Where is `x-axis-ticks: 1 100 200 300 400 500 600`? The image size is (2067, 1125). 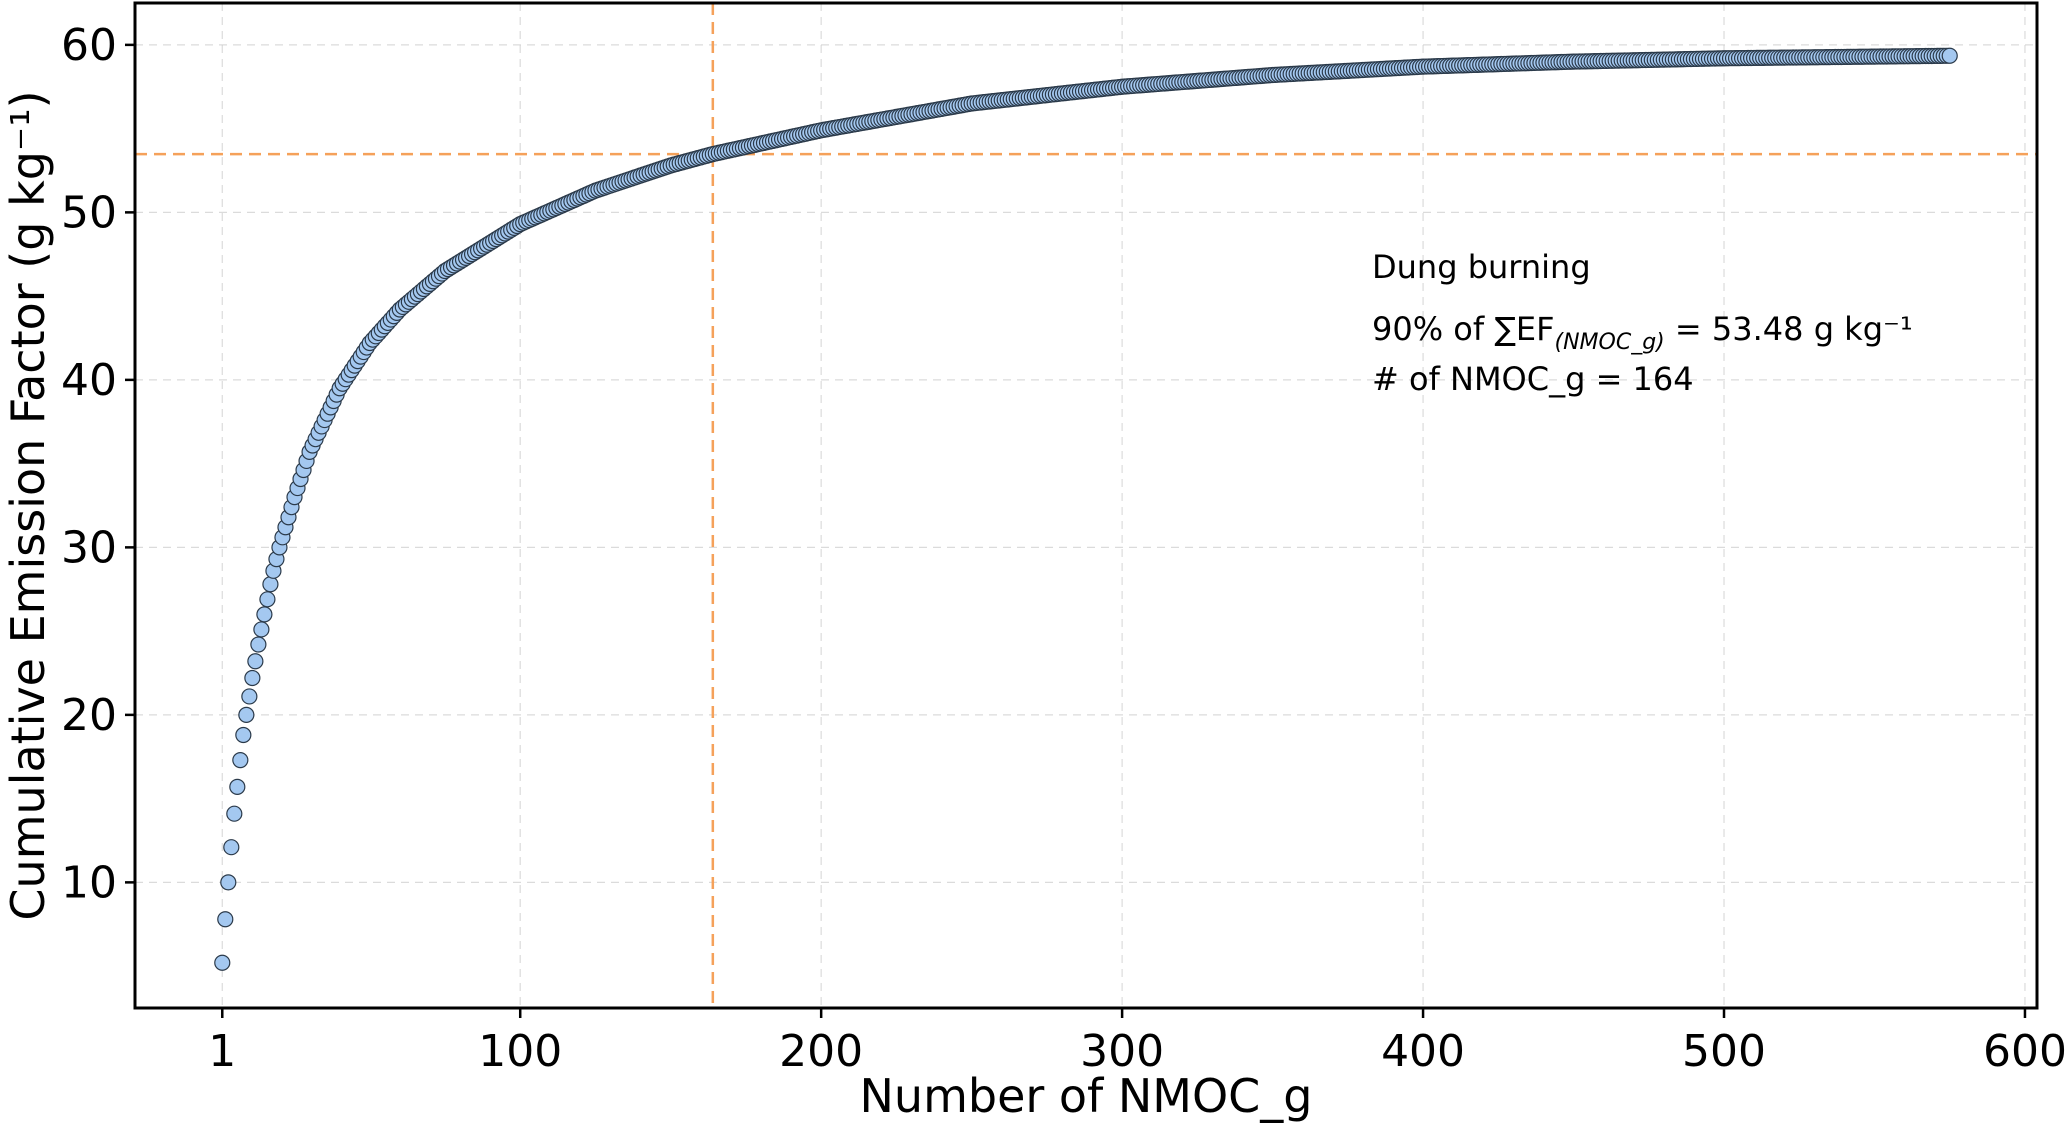
x-axis-ticks: 1 100 200 300 400 500 600 is located at coordinates (1137, 1042).